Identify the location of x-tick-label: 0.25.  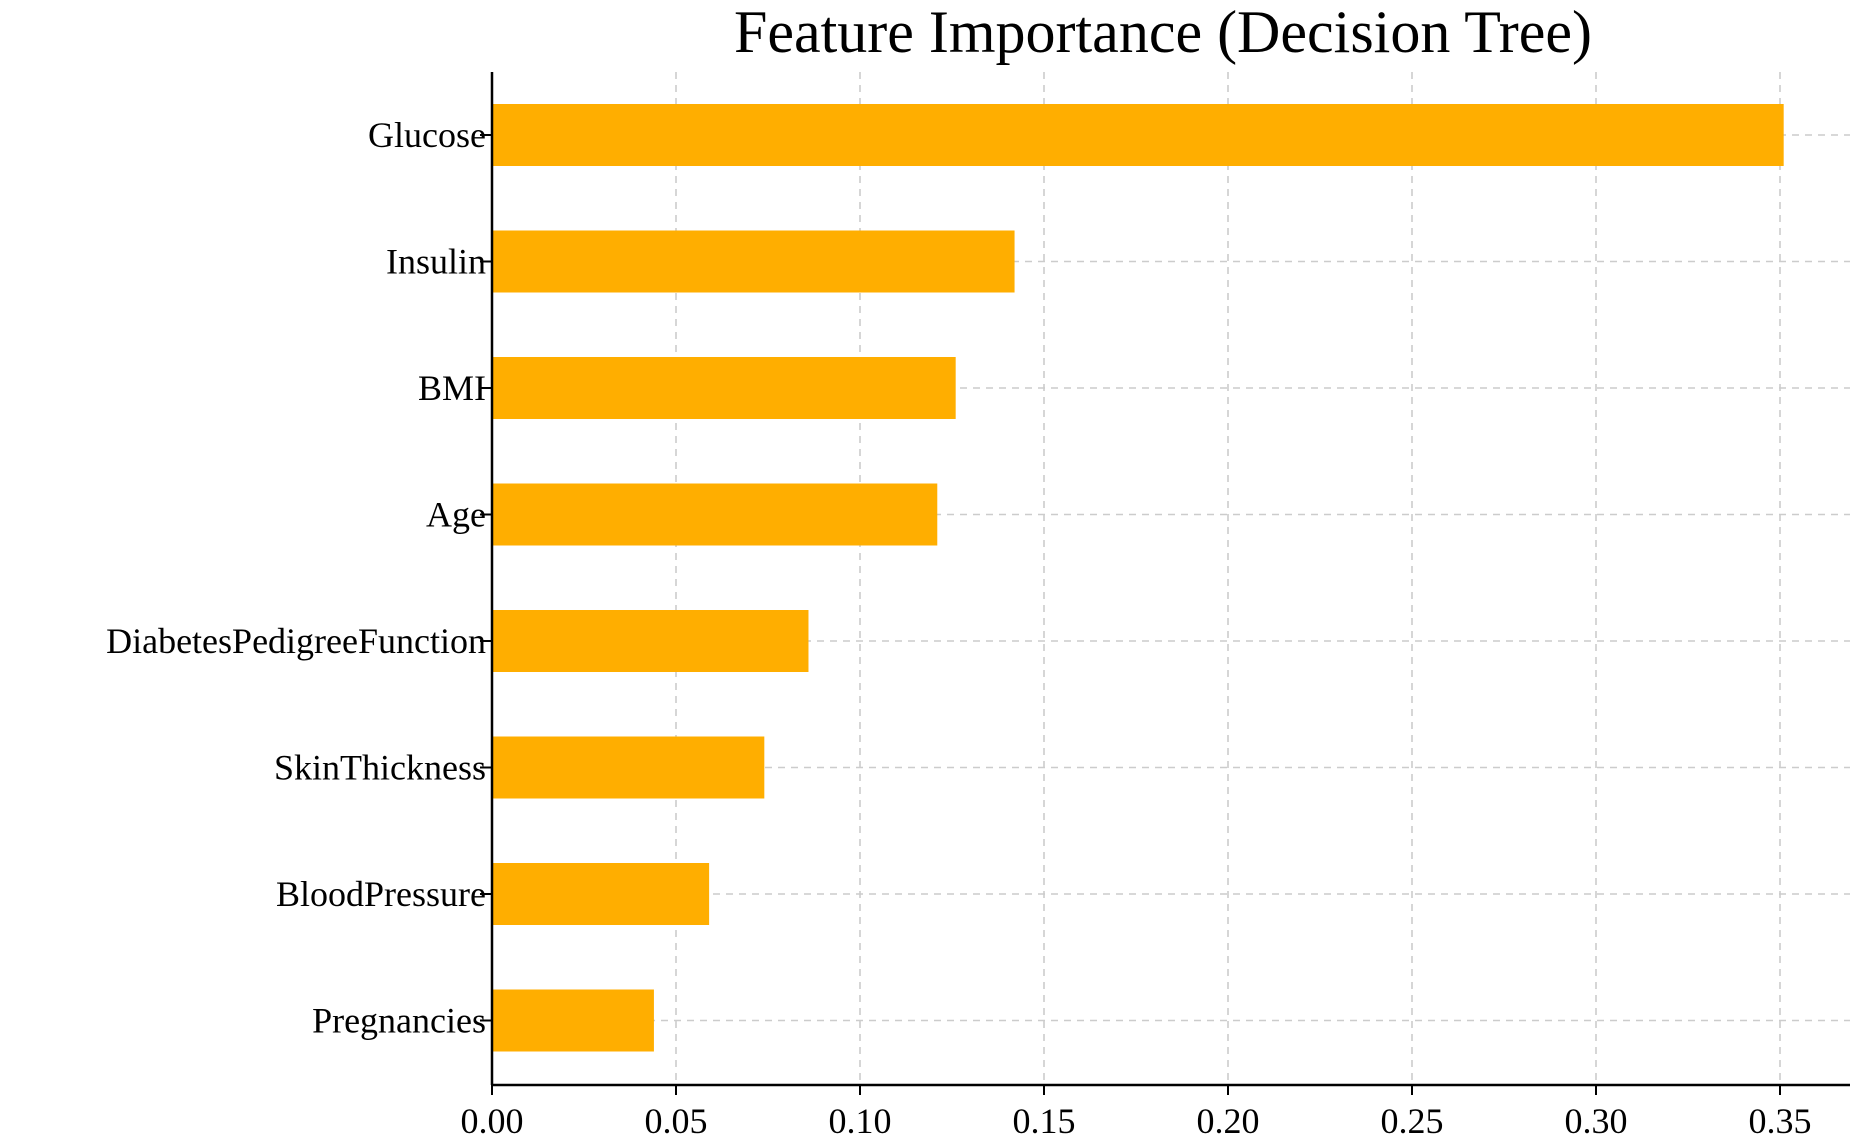
(1412, 1120).